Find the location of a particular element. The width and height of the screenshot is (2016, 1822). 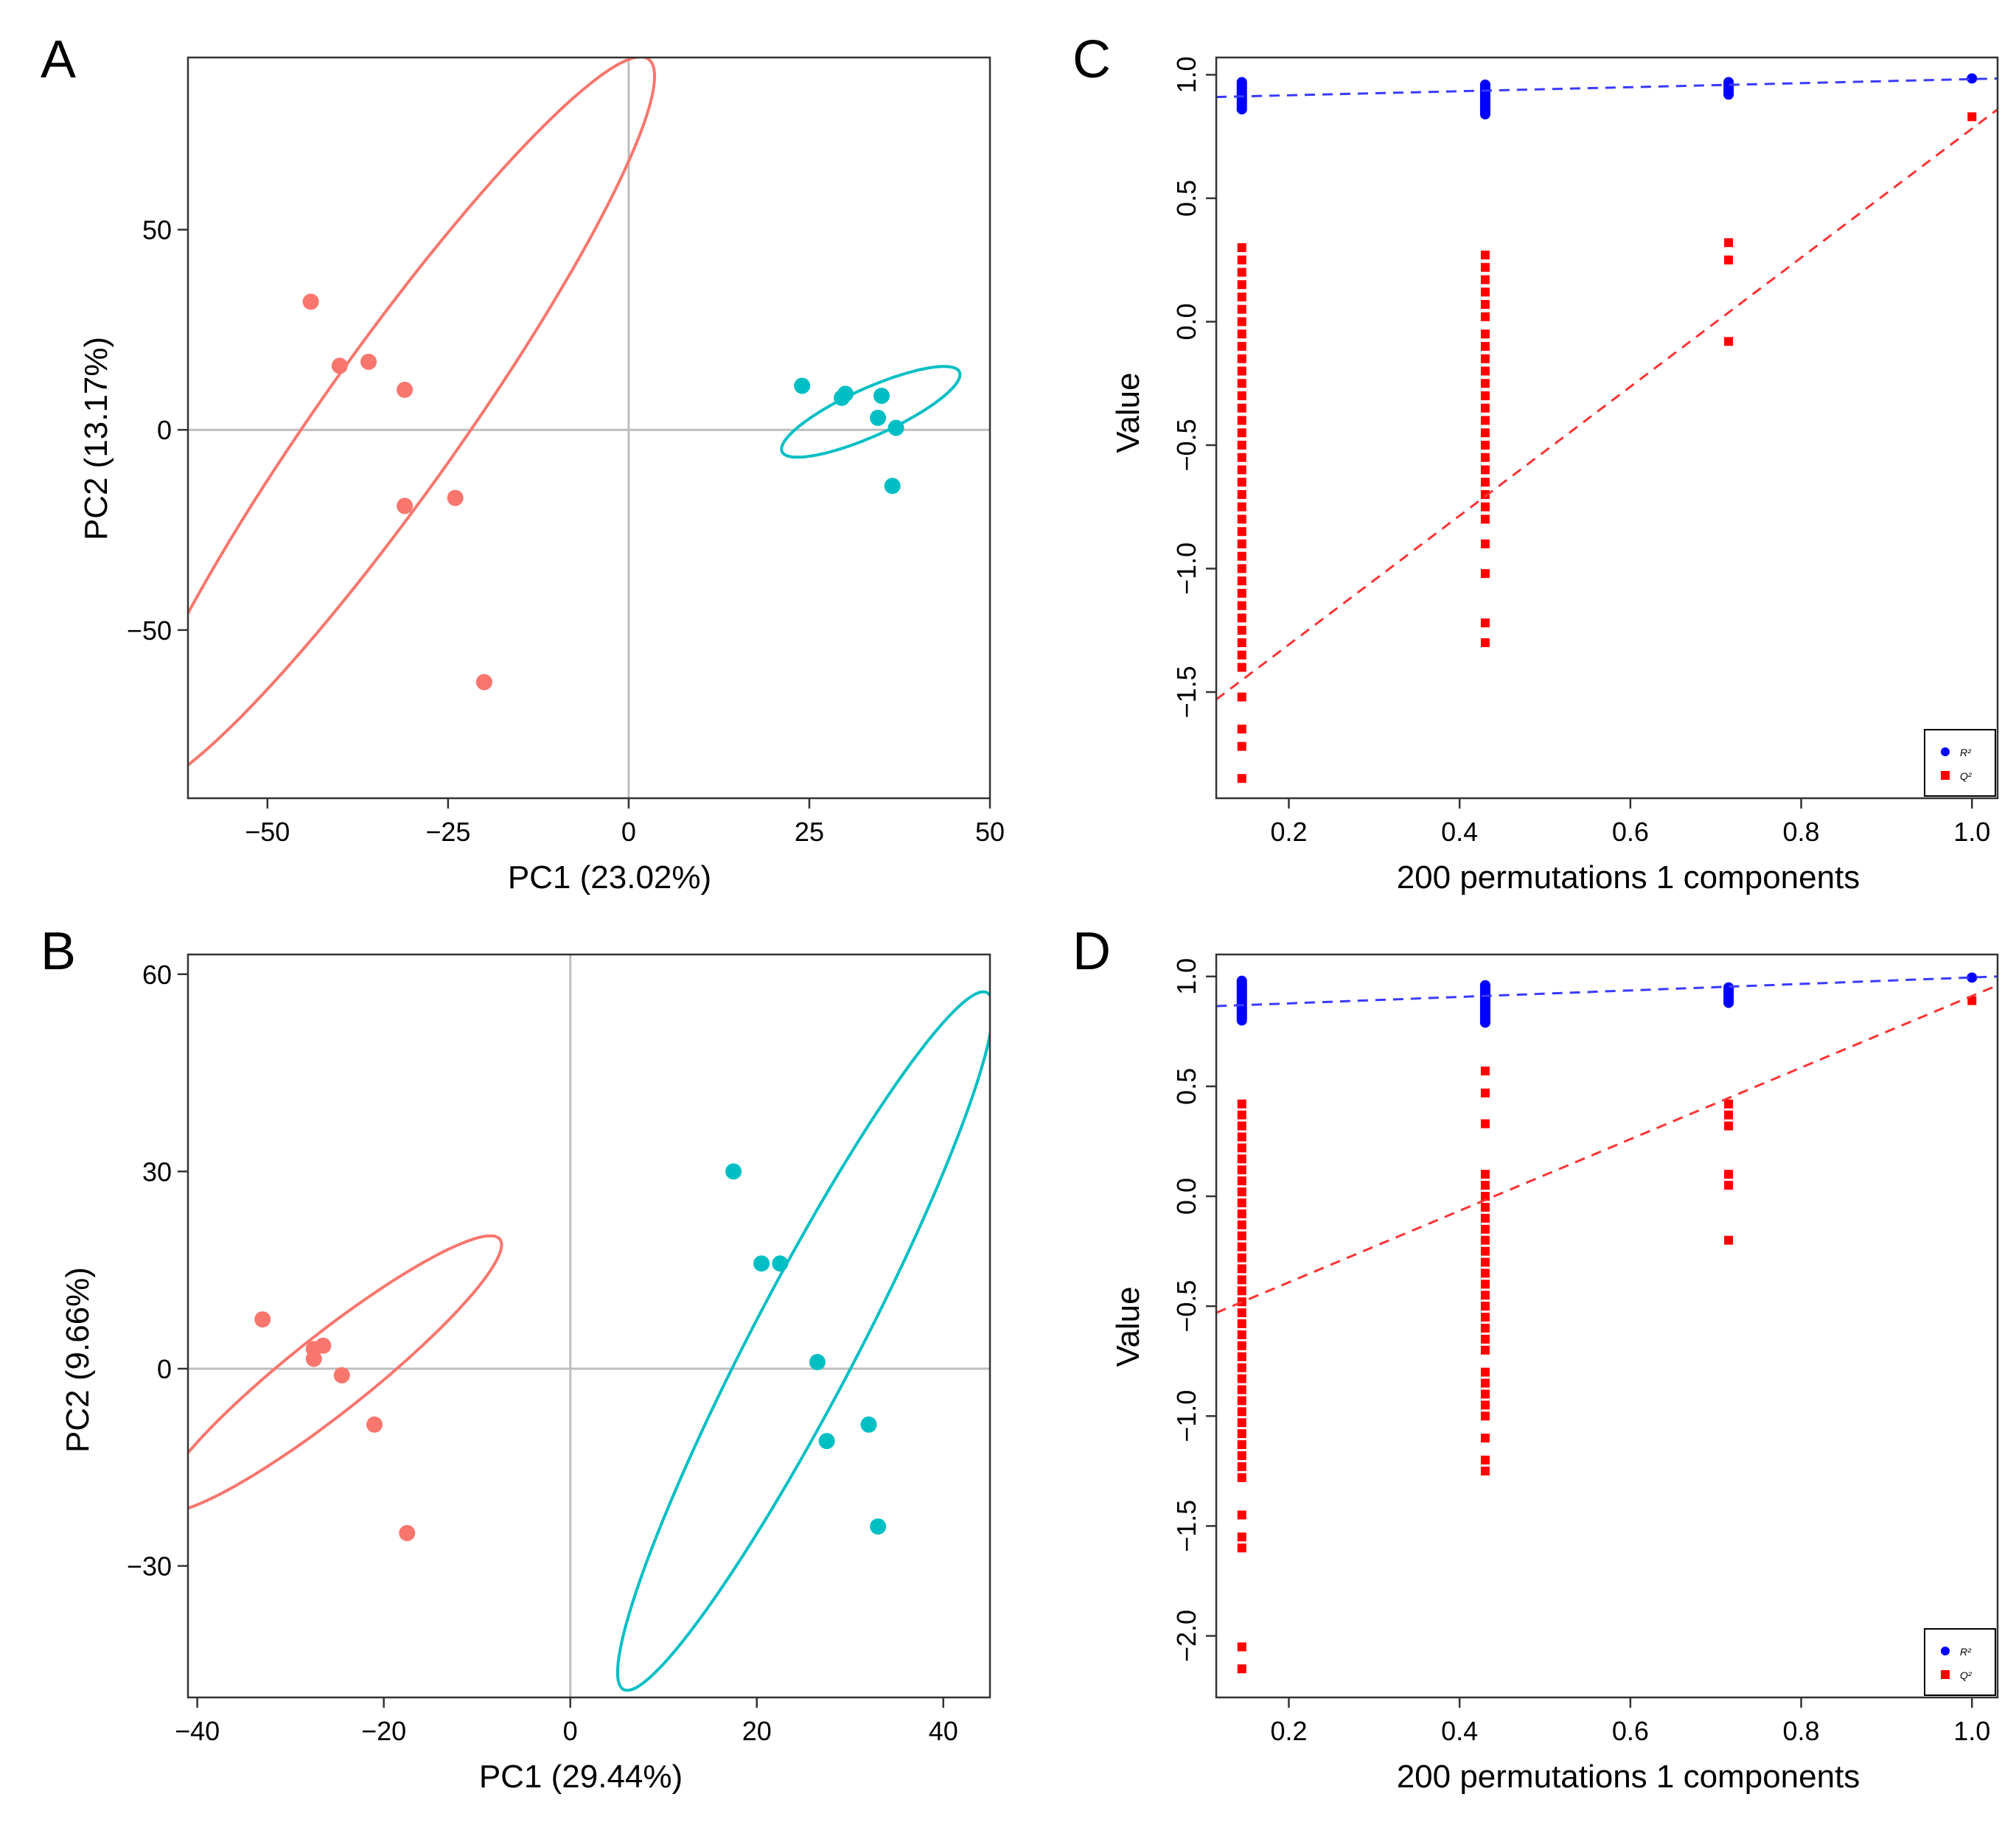

x-axis-title: PC1 (23.02%) is located at coordinates (609, 878).